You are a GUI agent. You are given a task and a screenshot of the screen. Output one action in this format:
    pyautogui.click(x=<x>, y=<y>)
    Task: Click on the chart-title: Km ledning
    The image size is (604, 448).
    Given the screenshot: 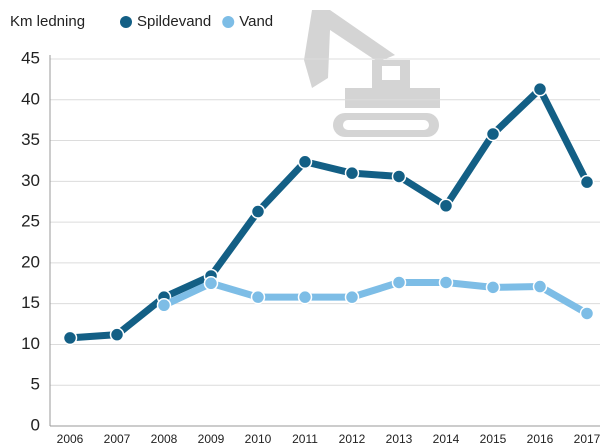 What is the action you would take?
    pyautogui.click(x=47, y=21)
    